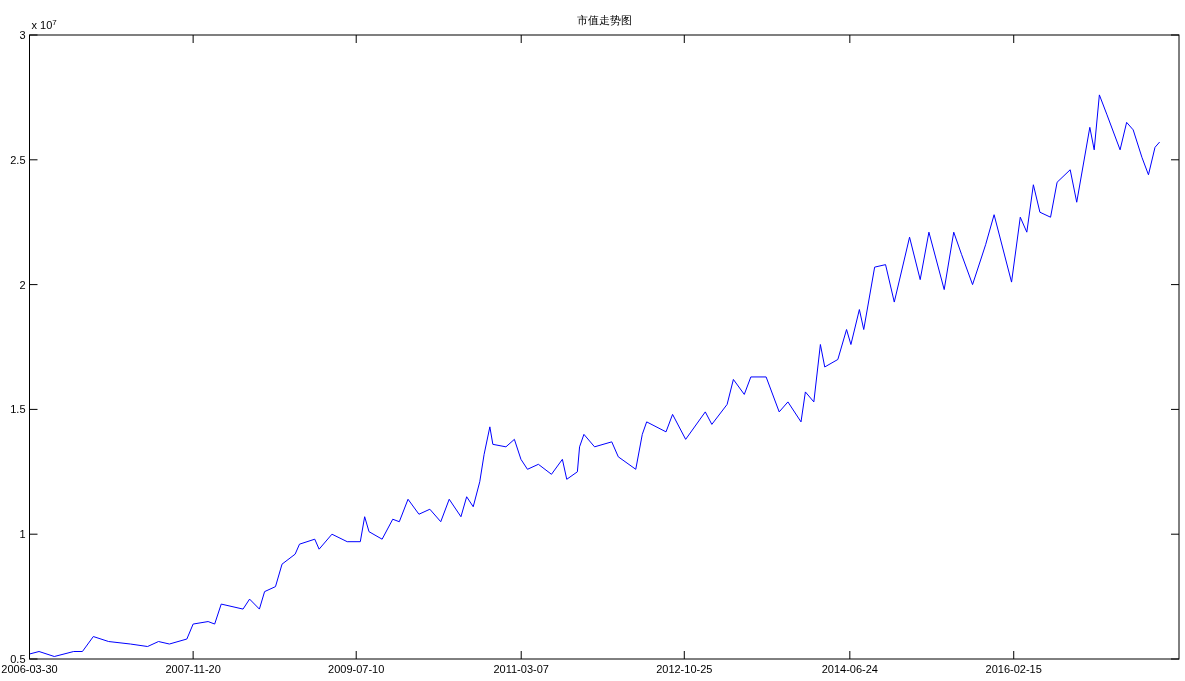 The width and height of the screenshot is (1185, 681). I want to click on x-tick-label: 2009-07-10, so click(356, 669).